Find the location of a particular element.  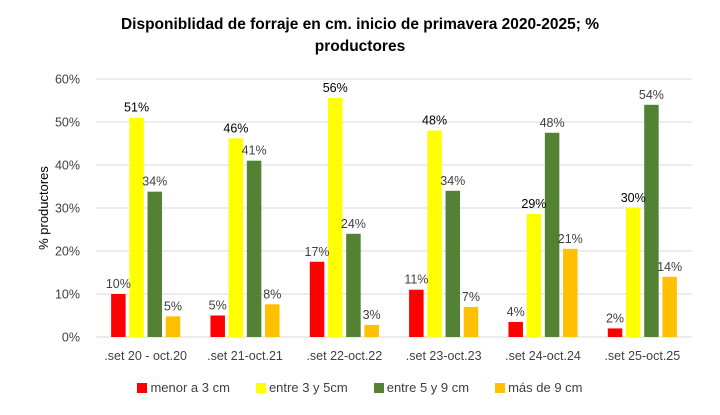

y-axis-label: % productores is located at coordinates (43, 208).